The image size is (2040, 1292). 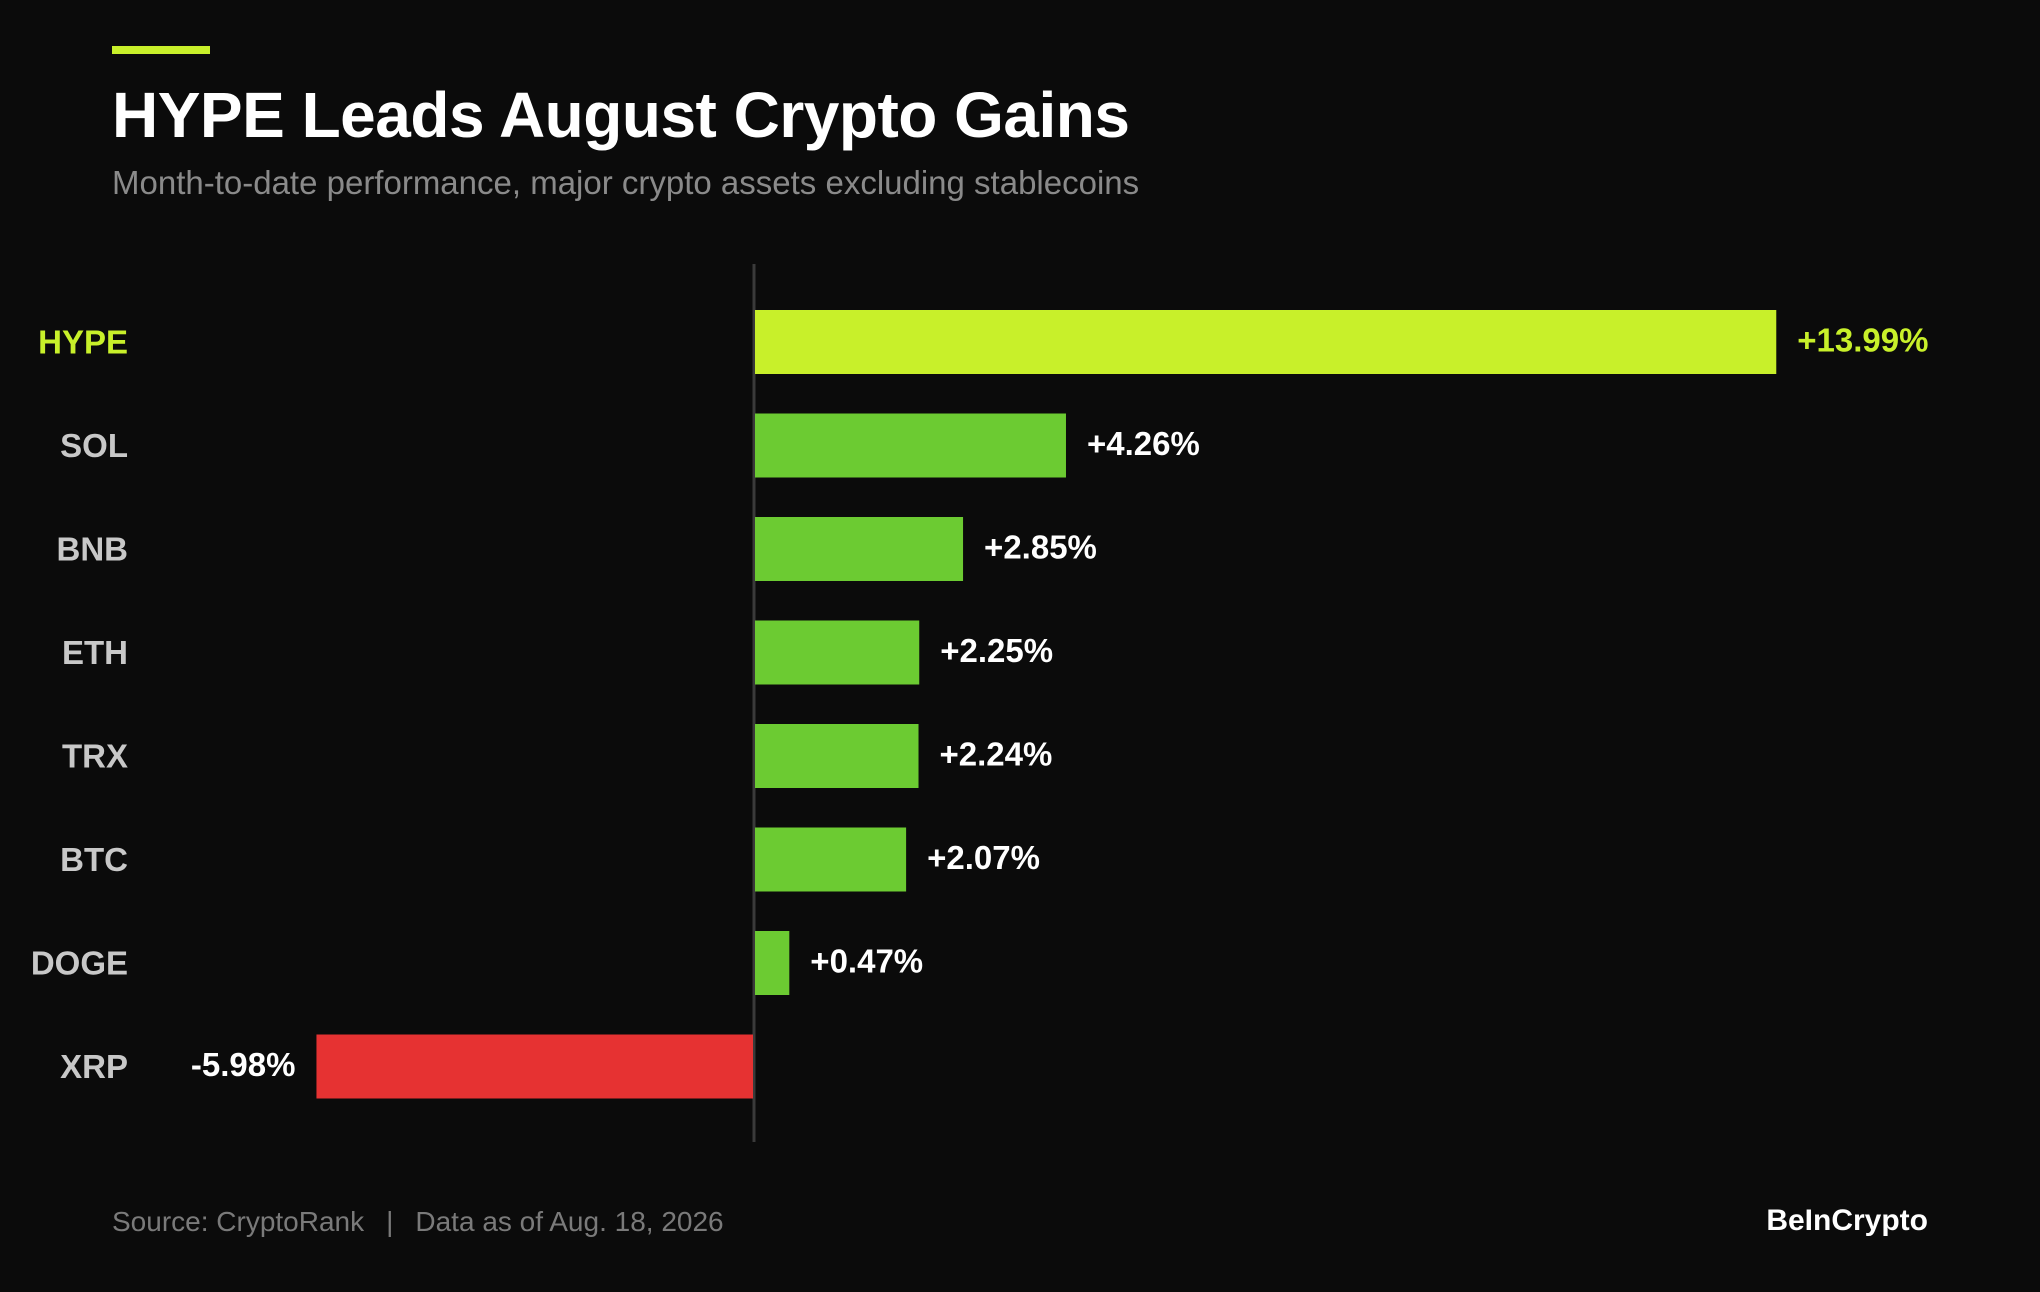 What do you see at coordinates (996, 650) in the screenshot?
I see `value-label-eth: +2.25%` at bounding box center [996, 650].